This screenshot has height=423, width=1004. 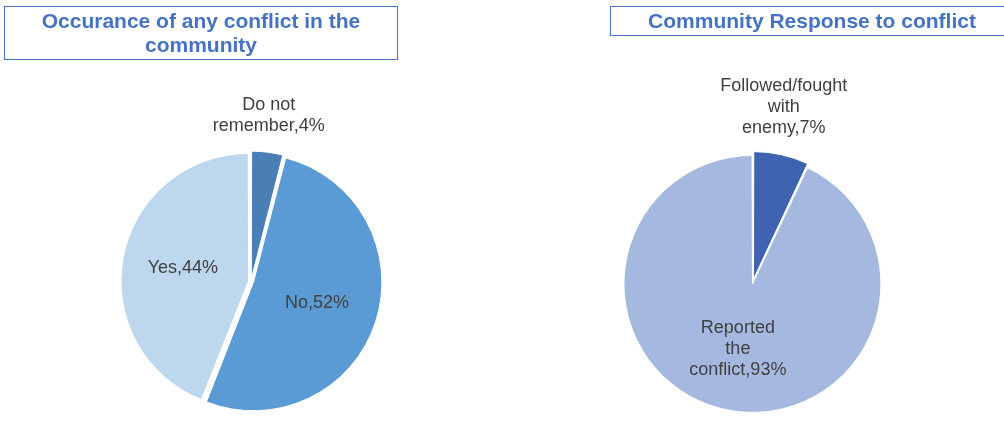 What do you see at coordinates (183, 267) in the screenshot?
I see `slice-label: Yes,44%` at bounding box center [183, 267].